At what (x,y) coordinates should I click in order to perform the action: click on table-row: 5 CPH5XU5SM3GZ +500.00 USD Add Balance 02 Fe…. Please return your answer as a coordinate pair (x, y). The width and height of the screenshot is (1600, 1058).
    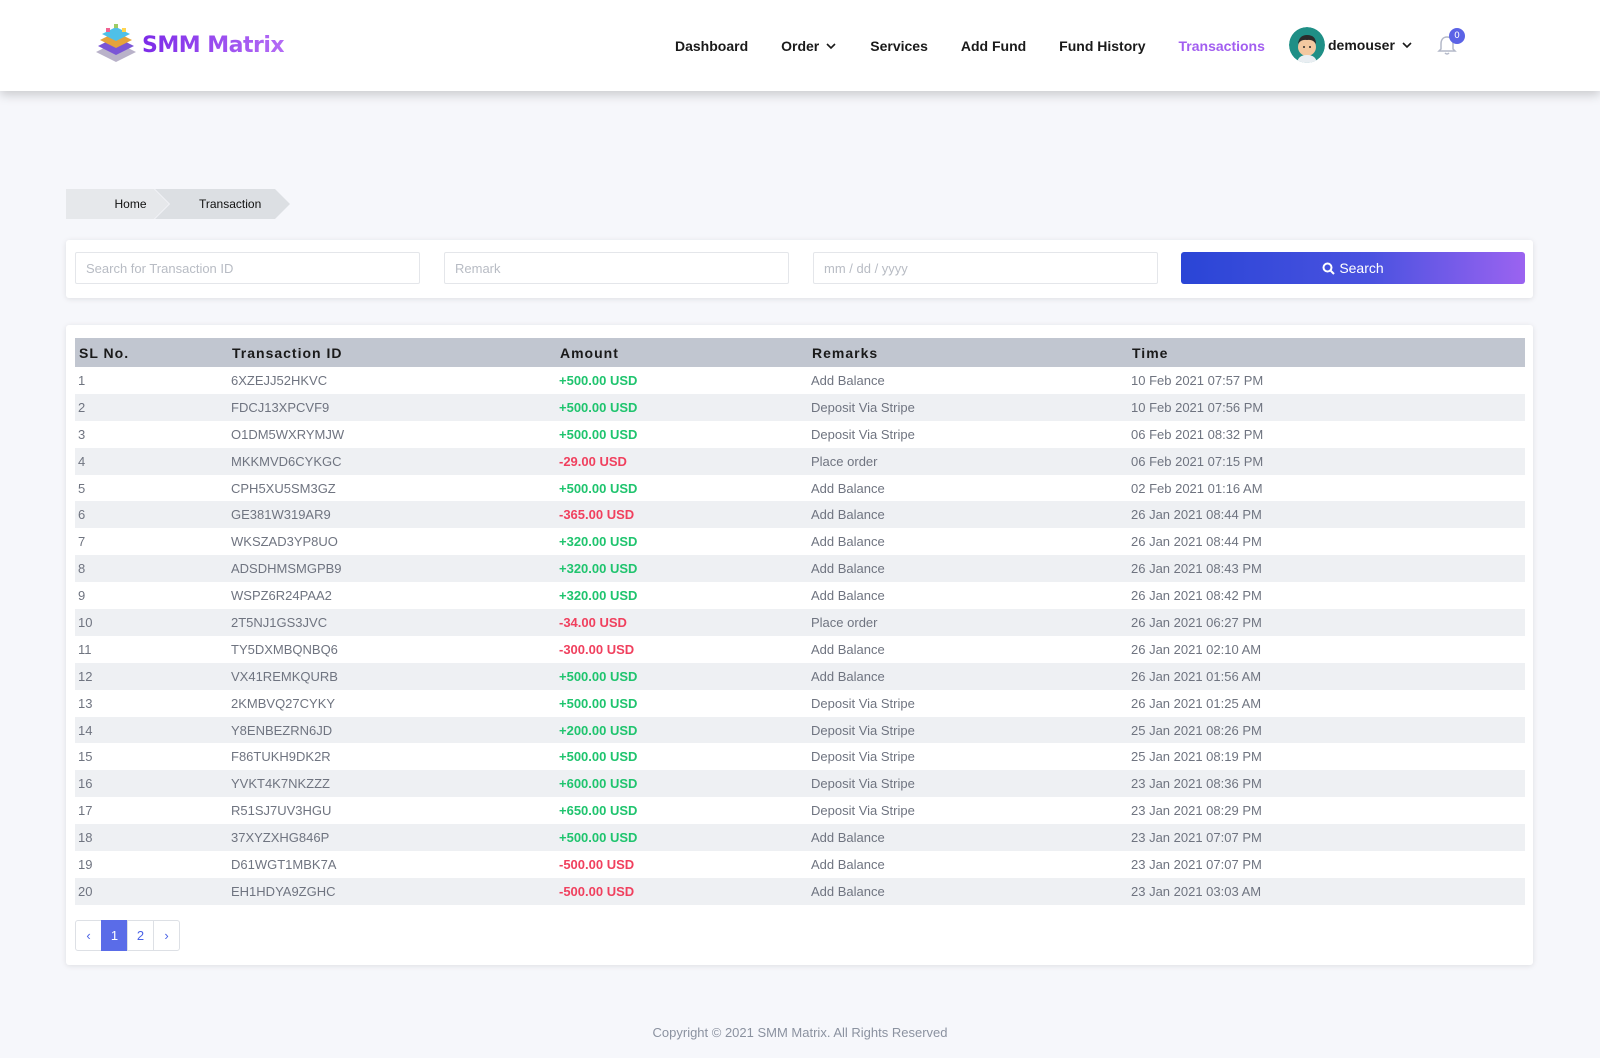
    Looking at the image, I should click on (800, 488).